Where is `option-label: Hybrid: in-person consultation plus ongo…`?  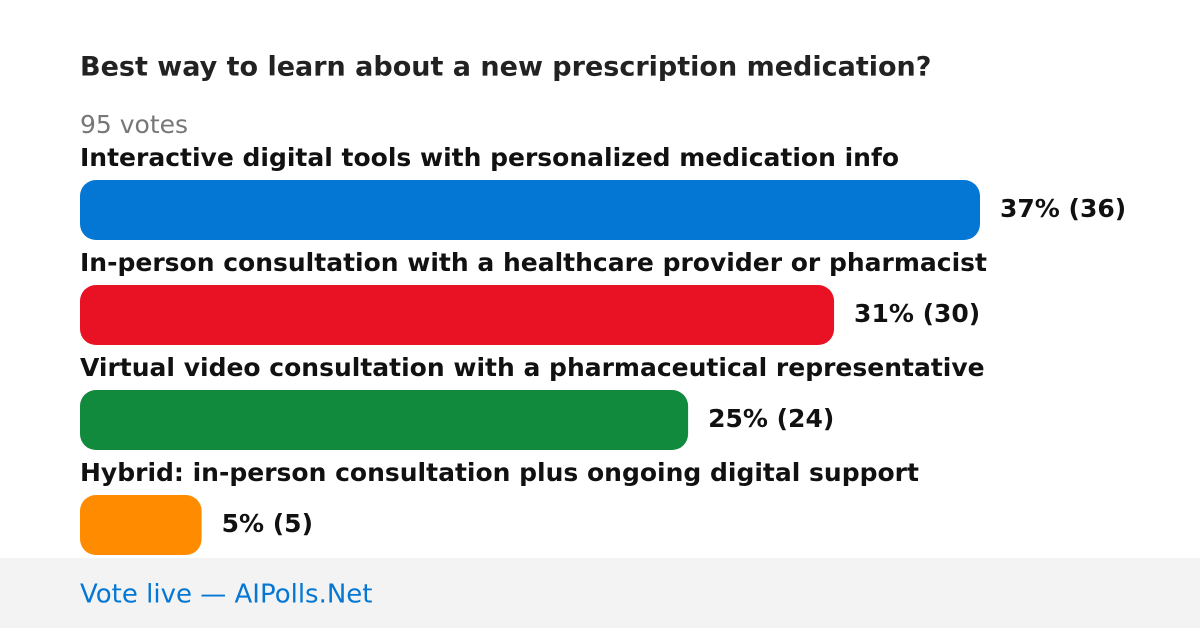 option-label: Hybrid: in-person consultation plus ongo… is located at coordinates (499, 472).